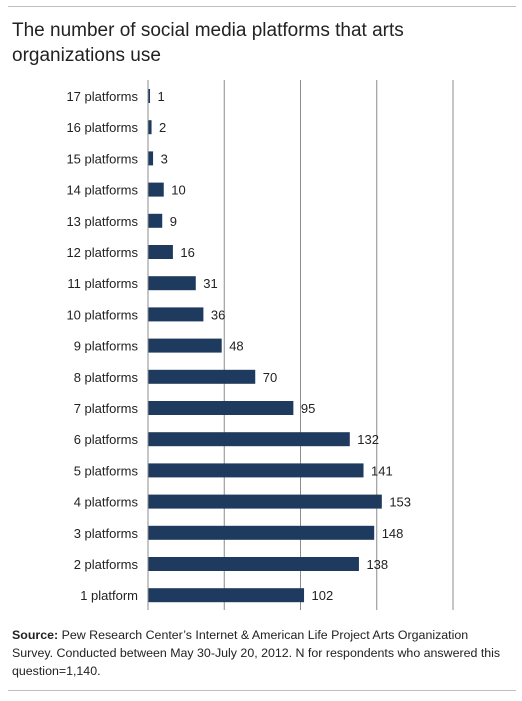 This screenshot has height=701, width=522. Describe the element at coordinates (162, 127) in the screenshot. I see `value-label: 2` at that location.